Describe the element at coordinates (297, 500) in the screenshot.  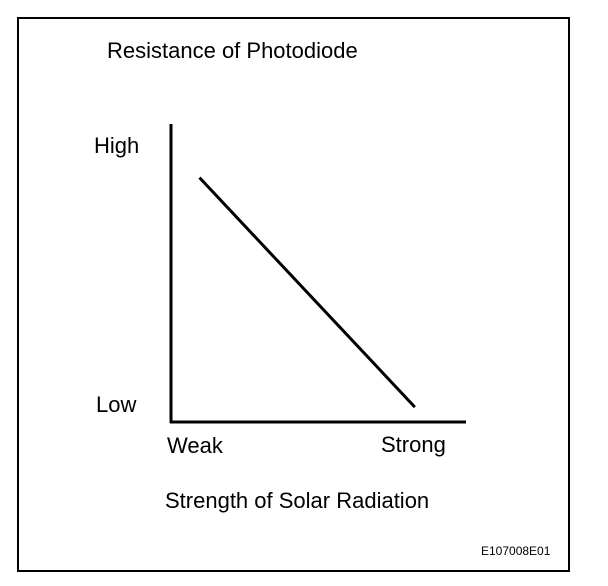
I see `x-axis-label: Strength of Solar Radiation` at that location.